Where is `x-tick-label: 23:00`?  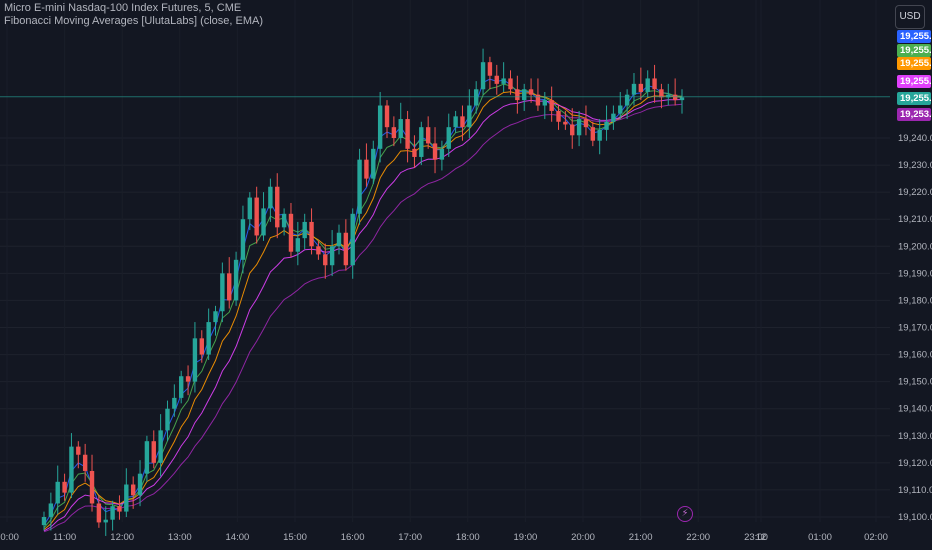
x-tick-label: 23:00 is located at coordinates (756, 537).